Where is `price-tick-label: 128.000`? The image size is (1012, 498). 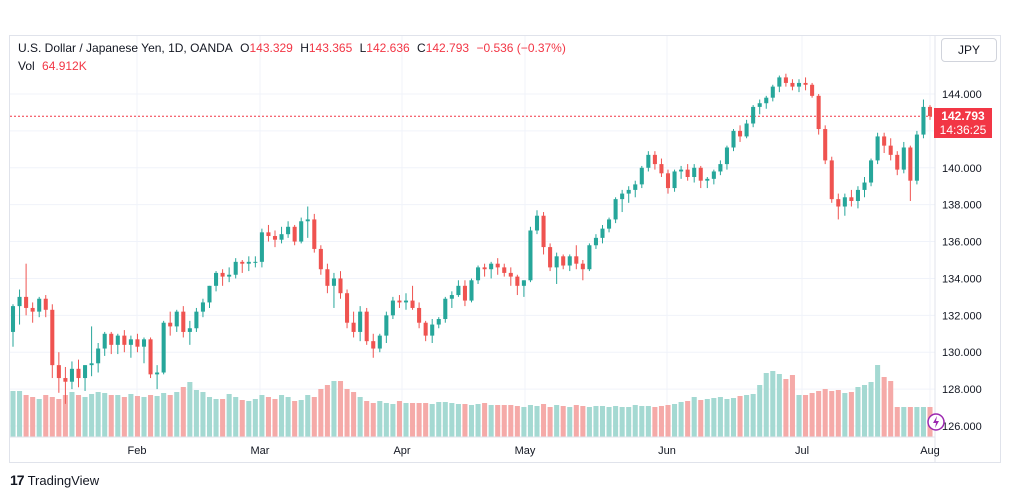 price-tick-label: 128.000 is located at coordinates (962, 390).